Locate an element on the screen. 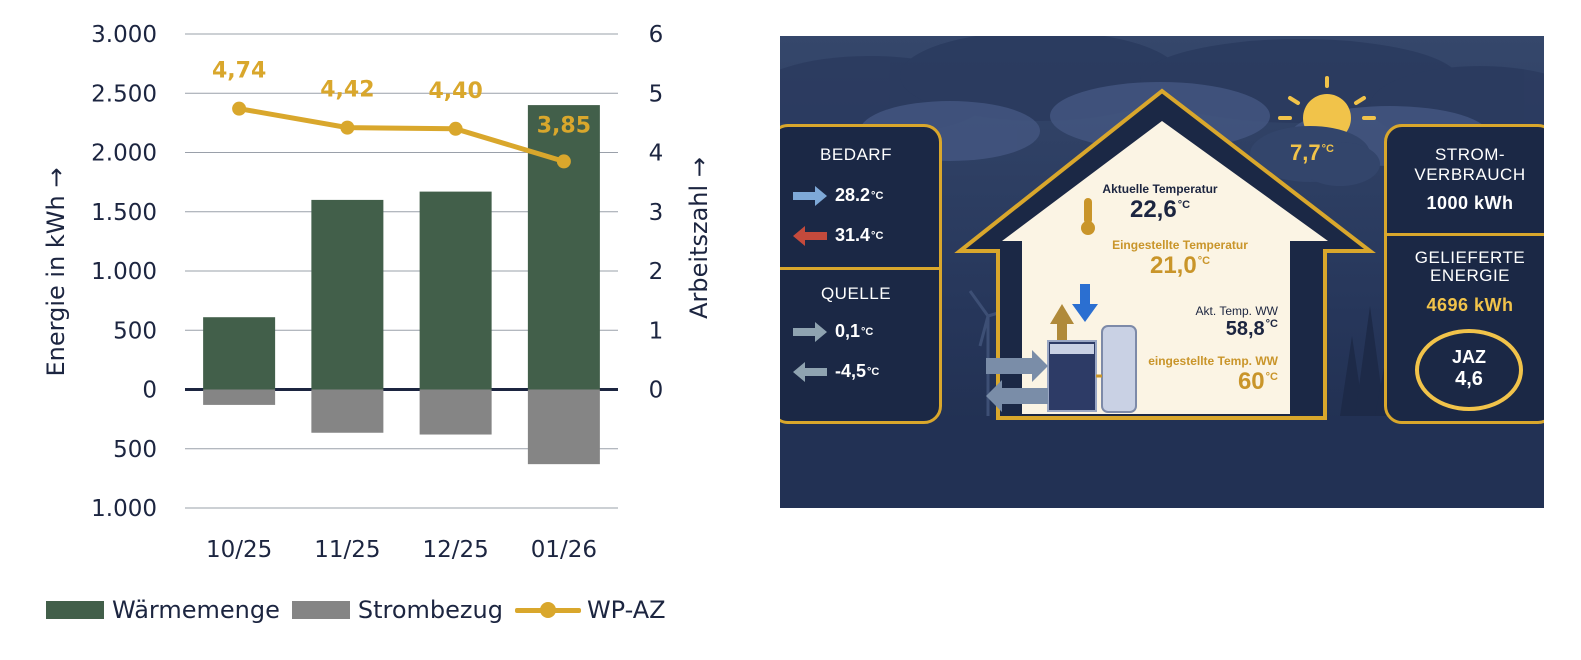  y-tick-label: 1.500 is located at coordinates (124, 213).